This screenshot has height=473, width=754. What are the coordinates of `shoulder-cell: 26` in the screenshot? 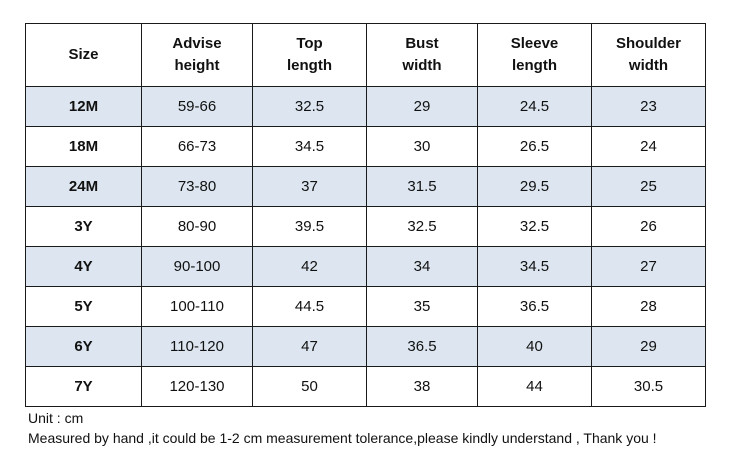 It's located at (648, 226).